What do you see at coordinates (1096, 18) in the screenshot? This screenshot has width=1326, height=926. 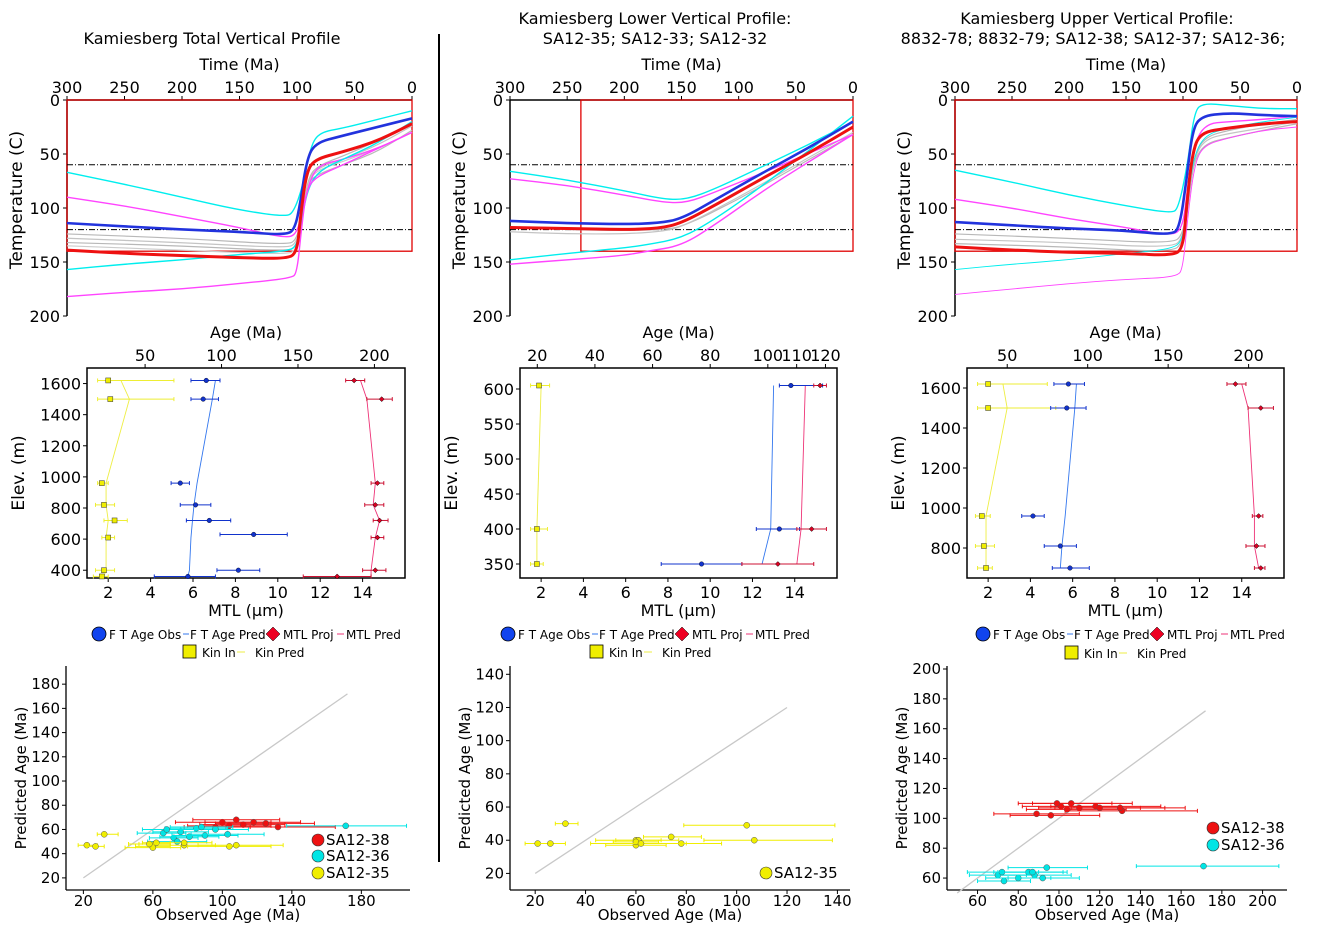 I see `panel-title-upper-line1: Kamiesberg Upper Vertical Profile:` at bounding box center [1096, 18].